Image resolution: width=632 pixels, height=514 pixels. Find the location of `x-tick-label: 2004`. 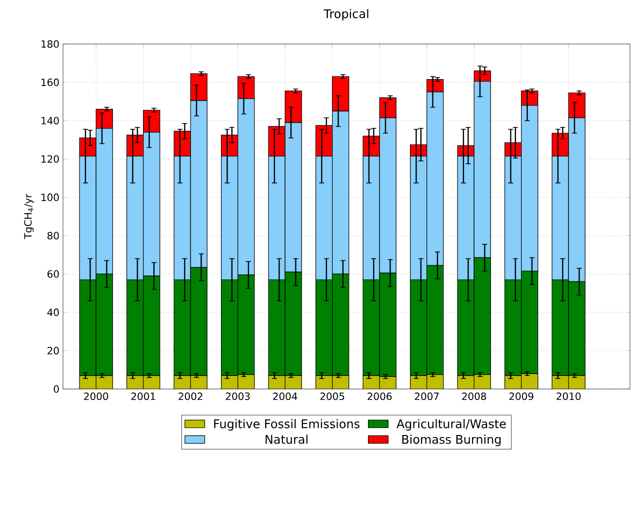

x-tick-label: 2004 is located at coordinates (285, 396).